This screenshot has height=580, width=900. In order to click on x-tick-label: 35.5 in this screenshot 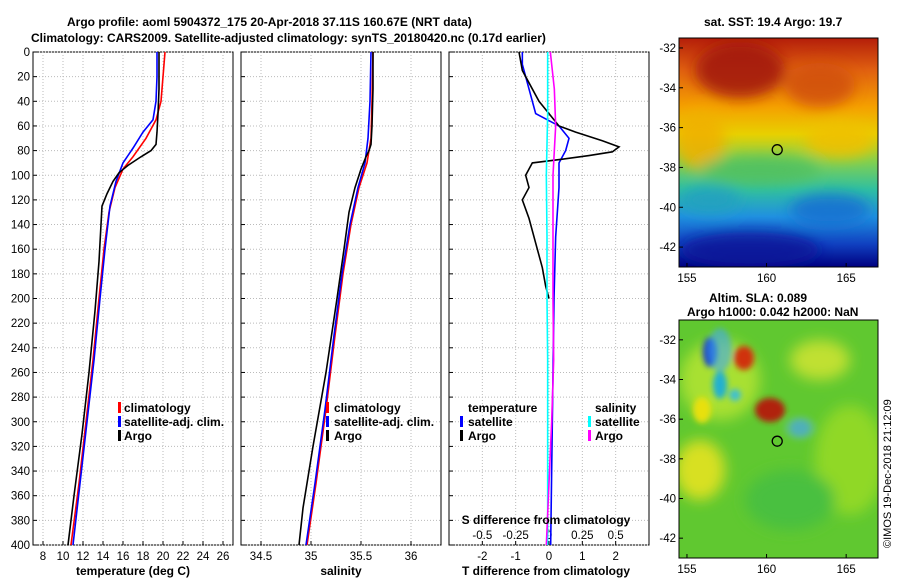, I will do `click(361, 557)`.